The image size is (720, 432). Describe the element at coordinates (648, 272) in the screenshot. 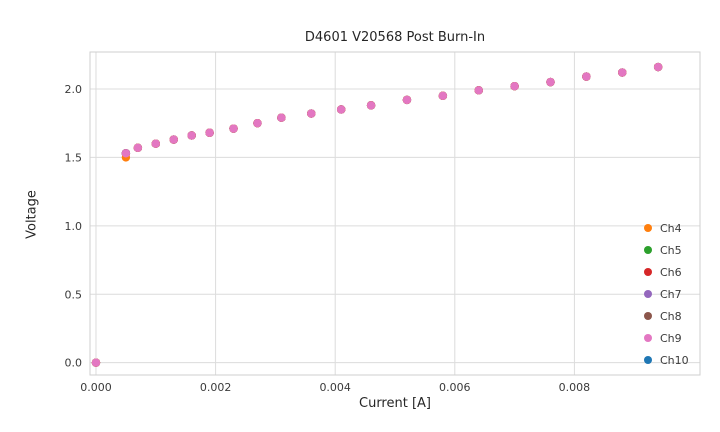

I see `legend-marker-Ch6` at that location.